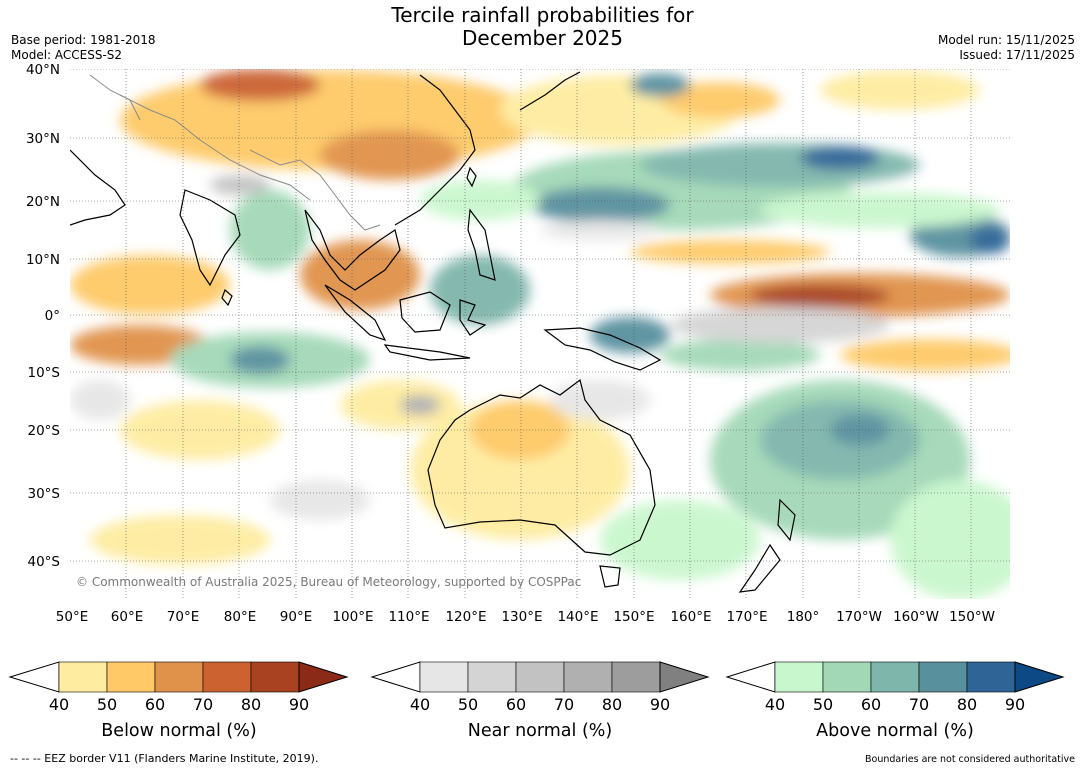 The image size is (1085, 770). I want to click on lon-label: 60°E, so click(127, 617).